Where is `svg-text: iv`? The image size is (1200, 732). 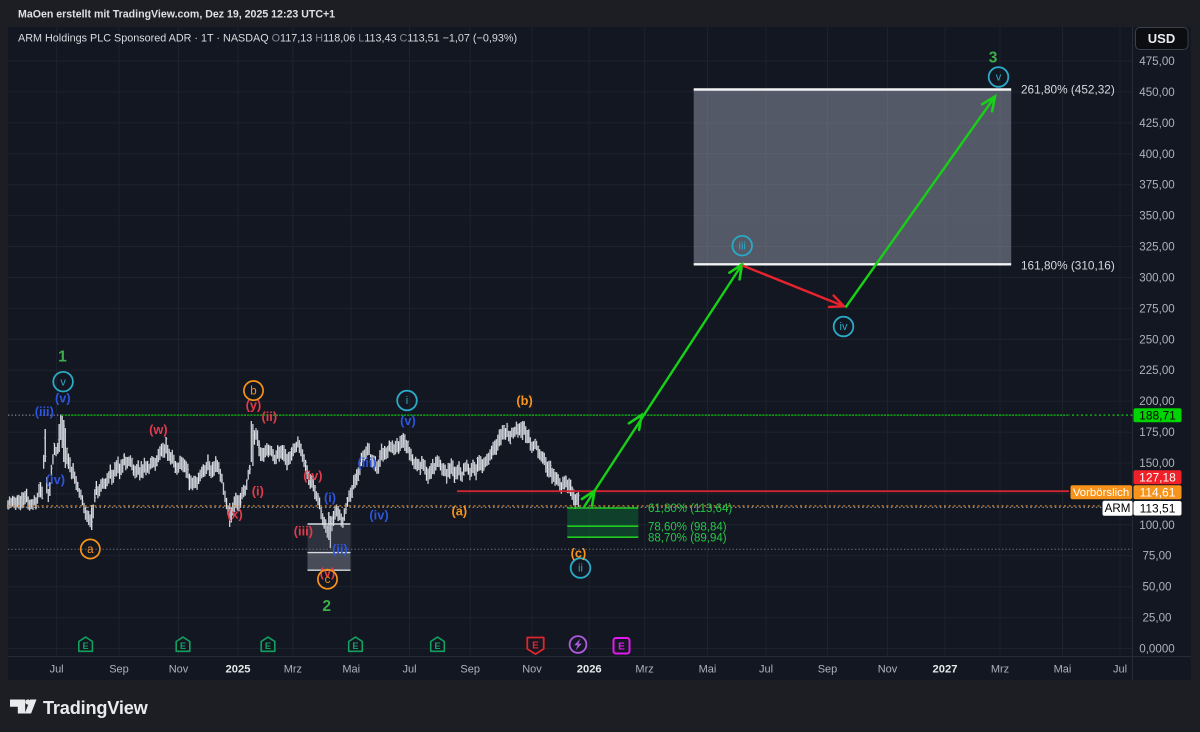
svg-text: iv is located at coordinates (844, 327).